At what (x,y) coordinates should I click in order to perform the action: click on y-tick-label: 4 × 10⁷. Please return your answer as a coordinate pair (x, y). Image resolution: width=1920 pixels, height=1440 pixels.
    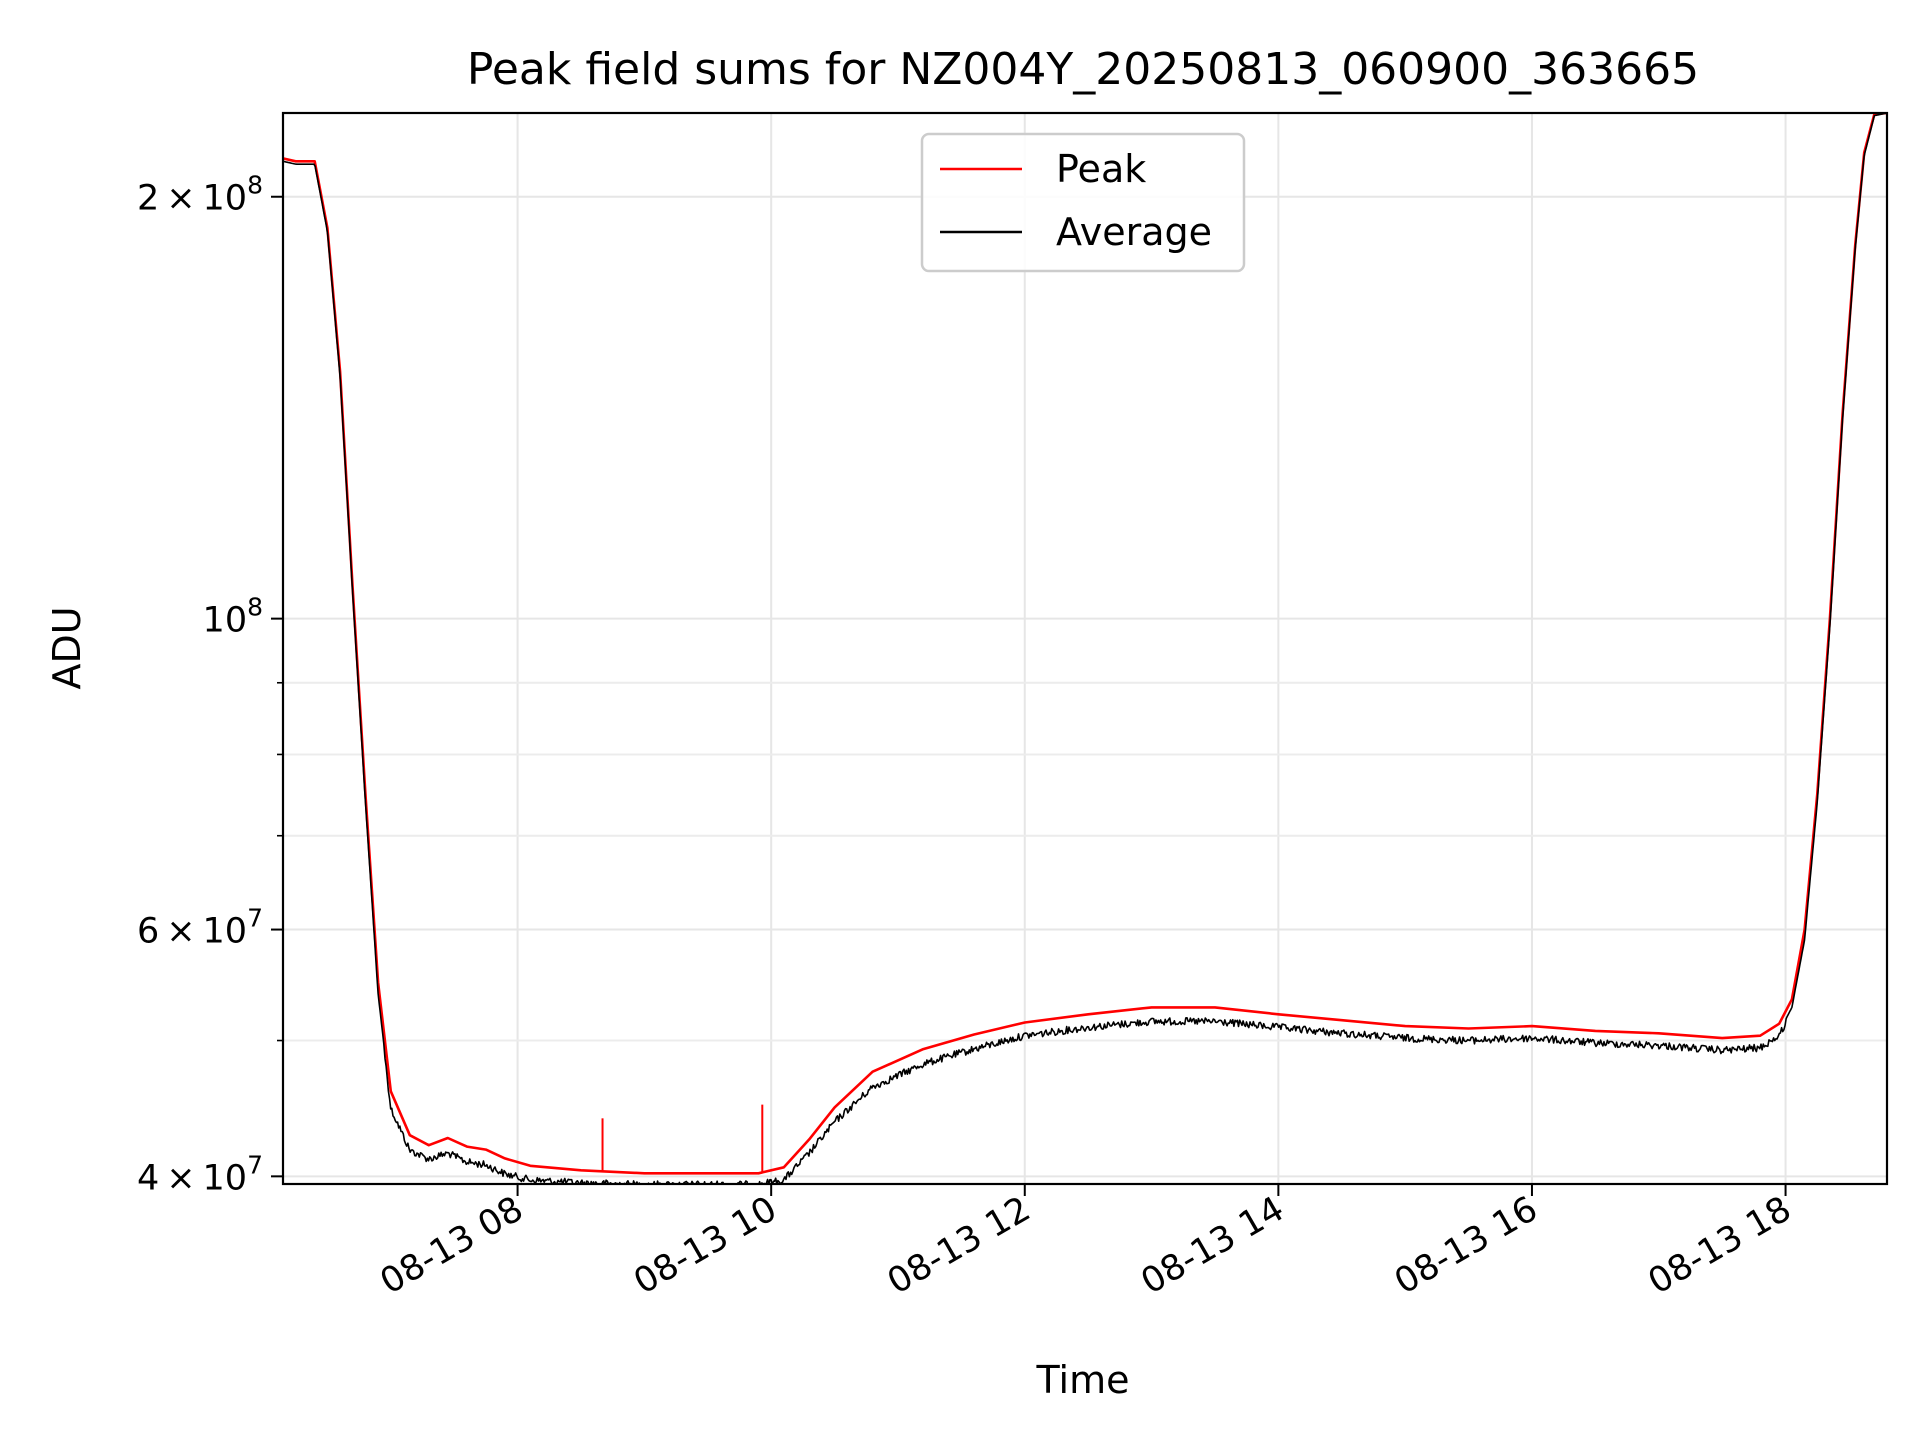
    Looking at the image, I should click on (200, 1174).